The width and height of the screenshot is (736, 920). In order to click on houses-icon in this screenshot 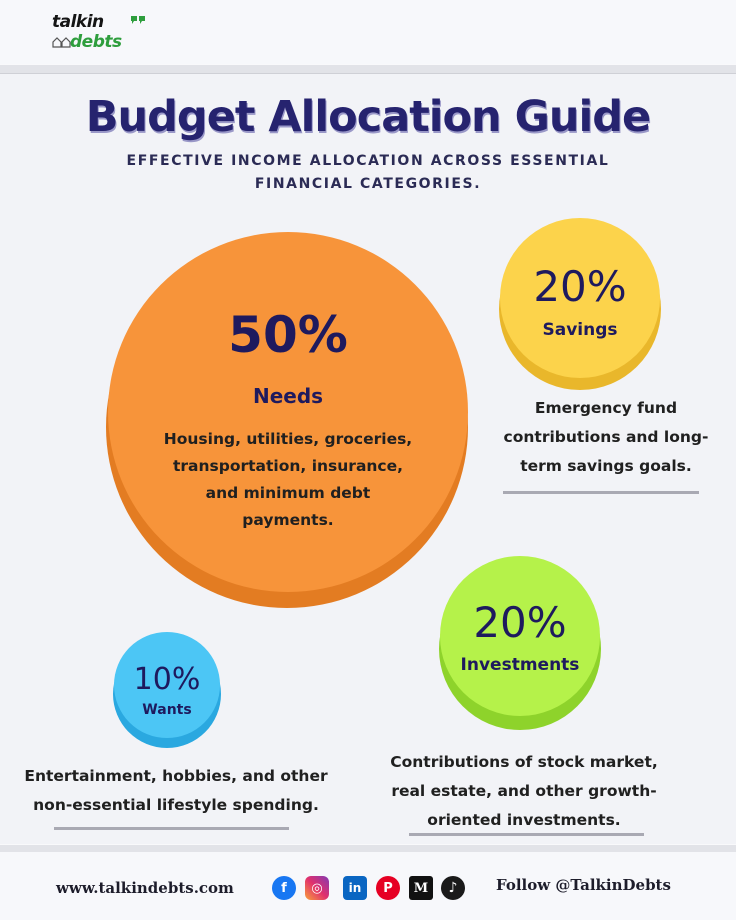, I will do `click(61, 42)`.